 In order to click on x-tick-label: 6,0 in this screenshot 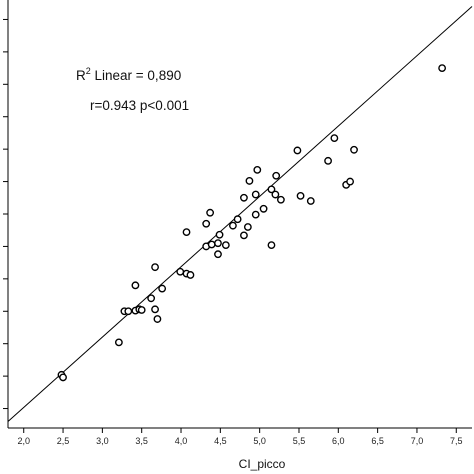, I will do `click(338, 441)`.